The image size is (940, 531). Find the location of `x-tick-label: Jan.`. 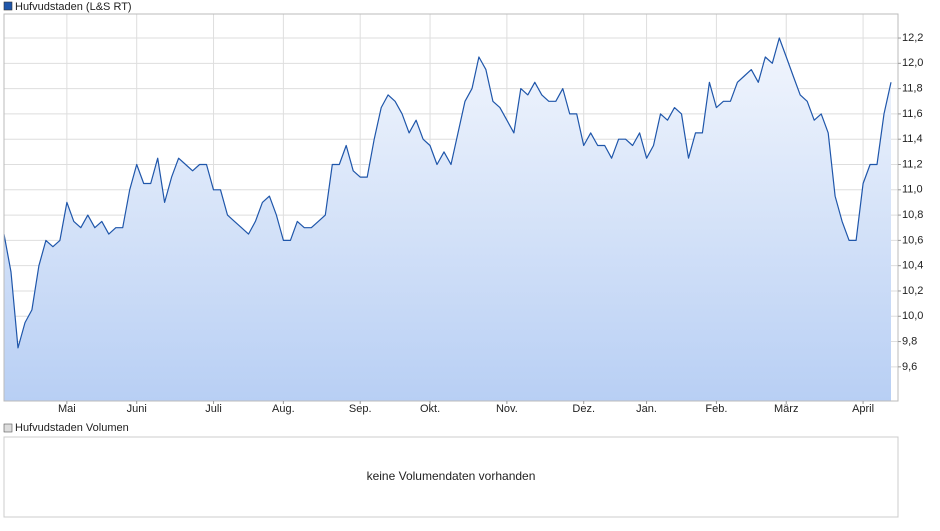

x-tick-label: Jan. is located at coordinates (646, 409).